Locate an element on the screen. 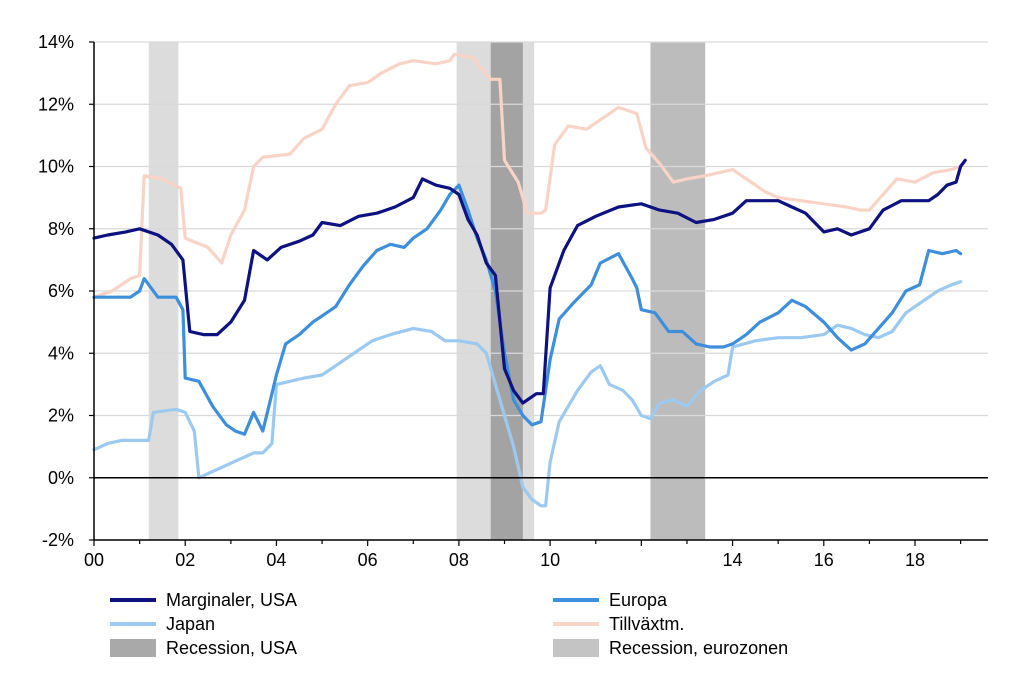  y-tick-label-2: 2% is located at coordinates (61, 416).